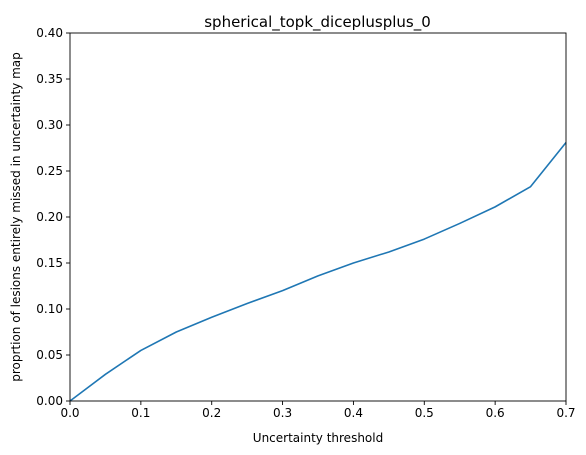 The width and height of the screenshot is (586, 455). I want to click on y-tick-label: 0.10, so click(49, 309).